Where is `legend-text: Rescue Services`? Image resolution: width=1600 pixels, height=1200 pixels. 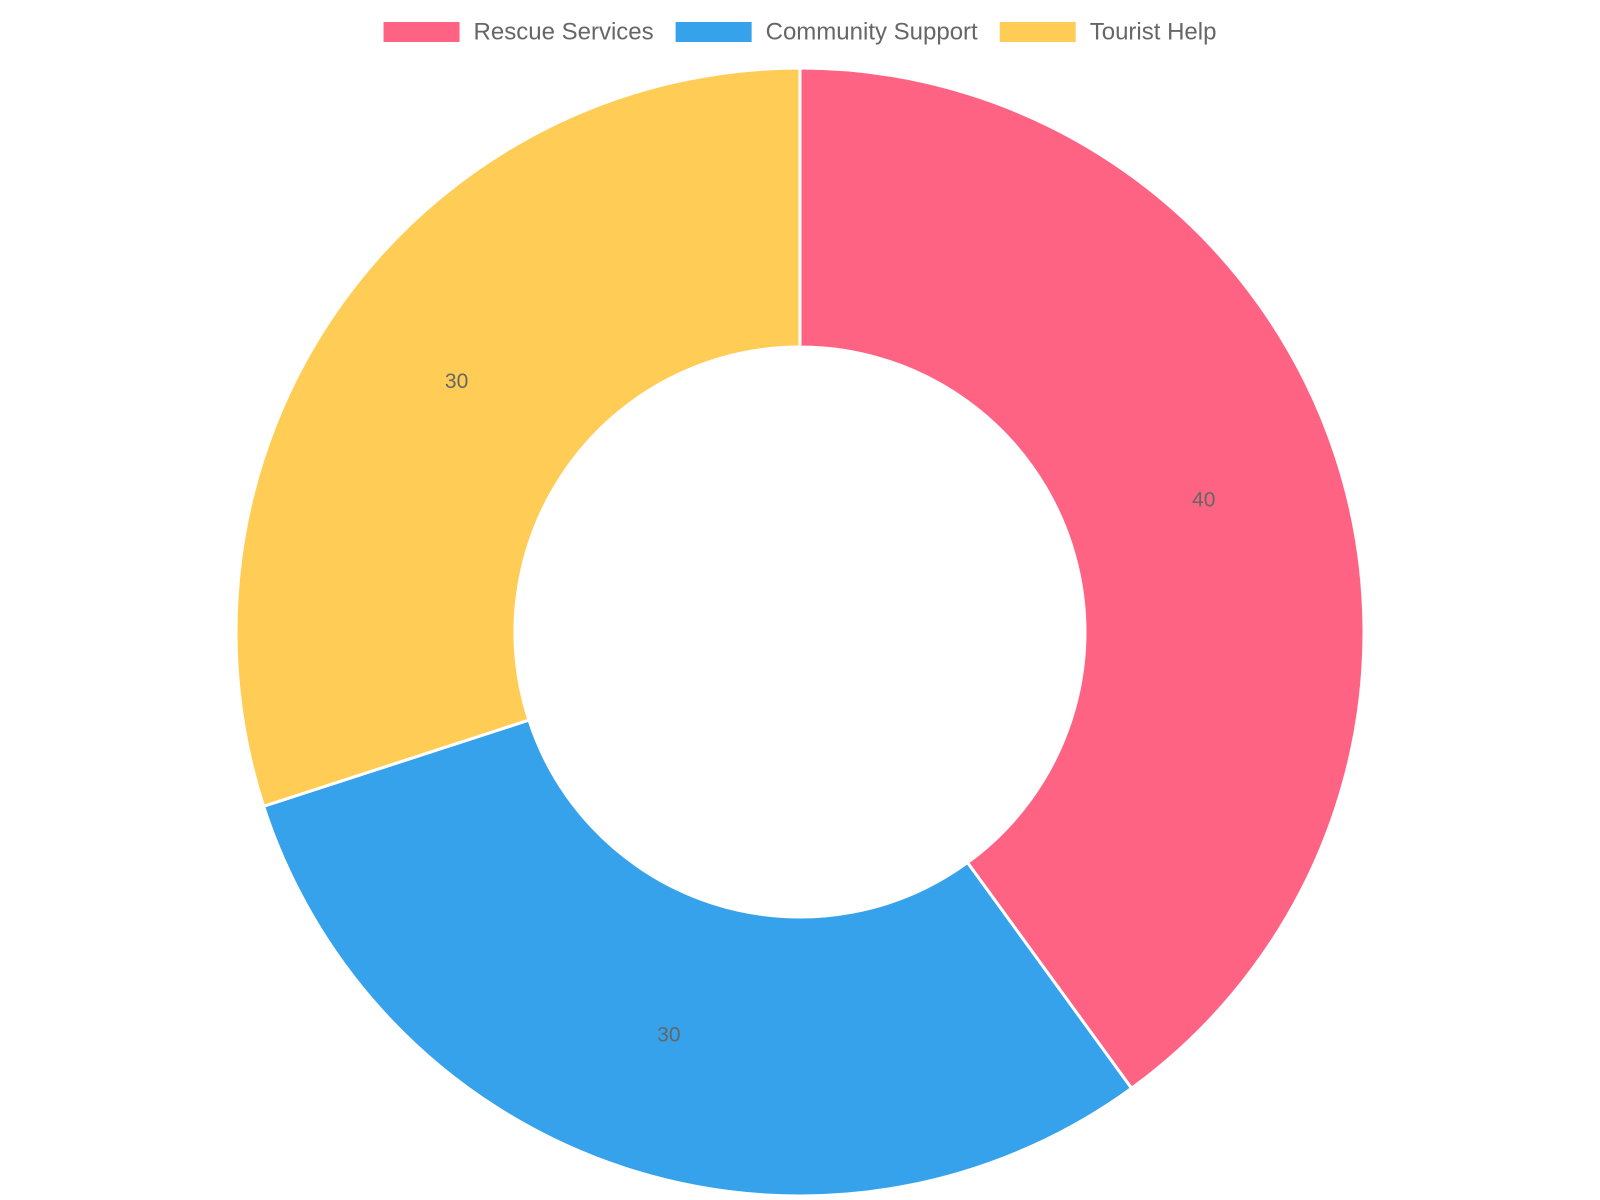 legend-text: Rescue Services is located at coordinates (564, 31).